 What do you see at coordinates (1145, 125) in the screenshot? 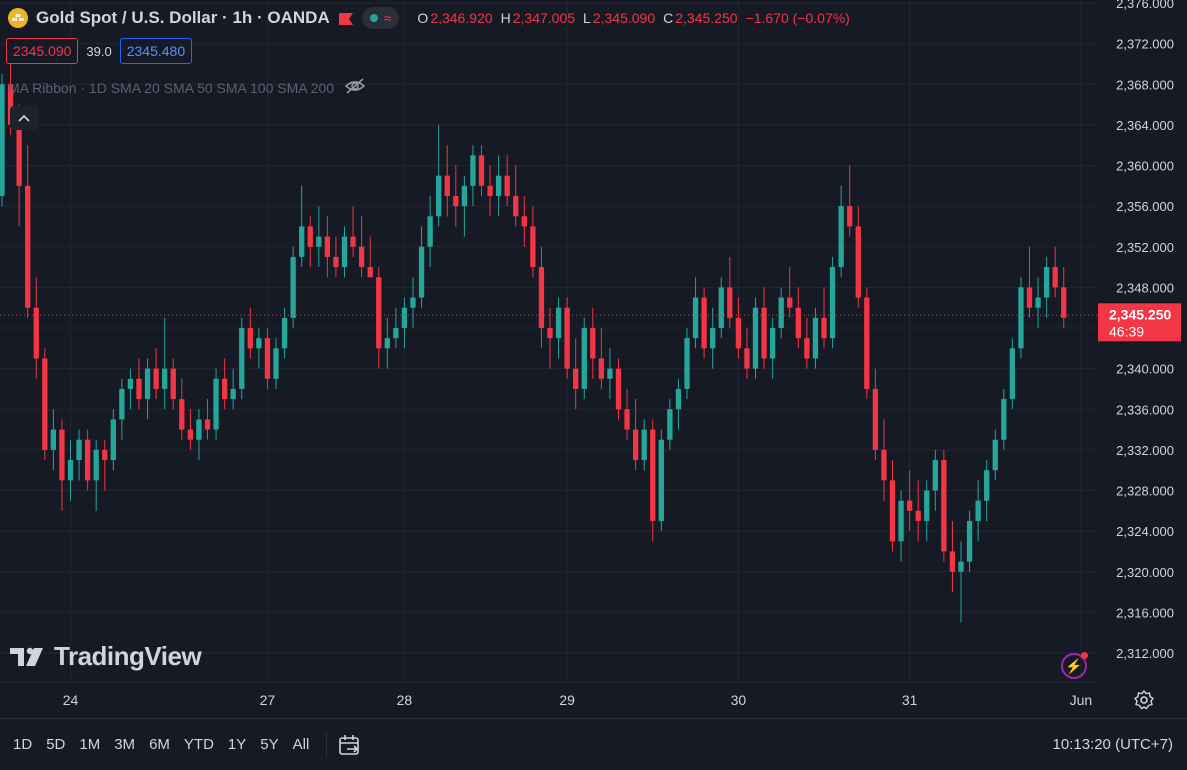
I see `y-tick-label: 2,364.000` at bounding box center [1145, 125].